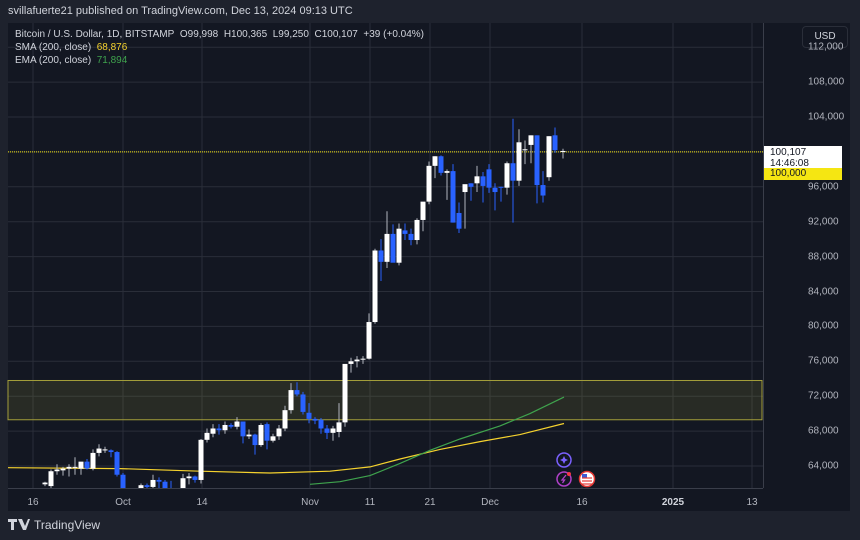 This screenshot has width=860, height=540. What do you see at coordinates (53, 60) in the screenshot?
I see `ema-label: EMA (200, close)` at bounding box center [53, 60].